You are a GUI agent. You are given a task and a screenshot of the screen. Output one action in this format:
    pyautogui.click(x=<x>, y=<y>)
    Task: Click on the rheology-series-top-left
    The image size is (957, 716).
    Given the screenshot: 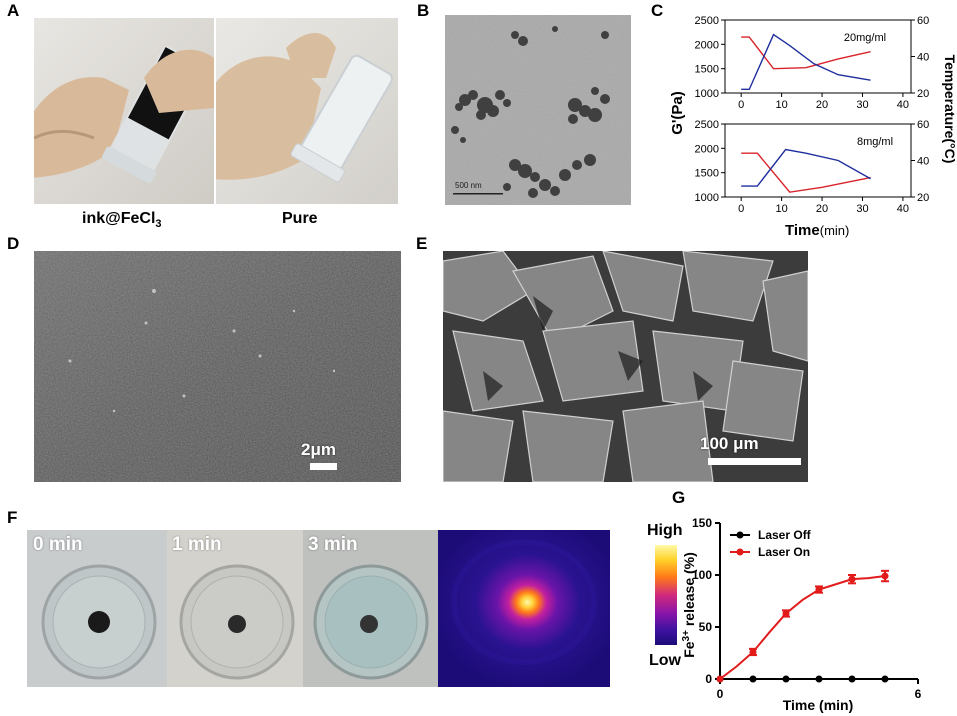 What is the action you would take?
    pyautogui.click(x=806, y=53)
    